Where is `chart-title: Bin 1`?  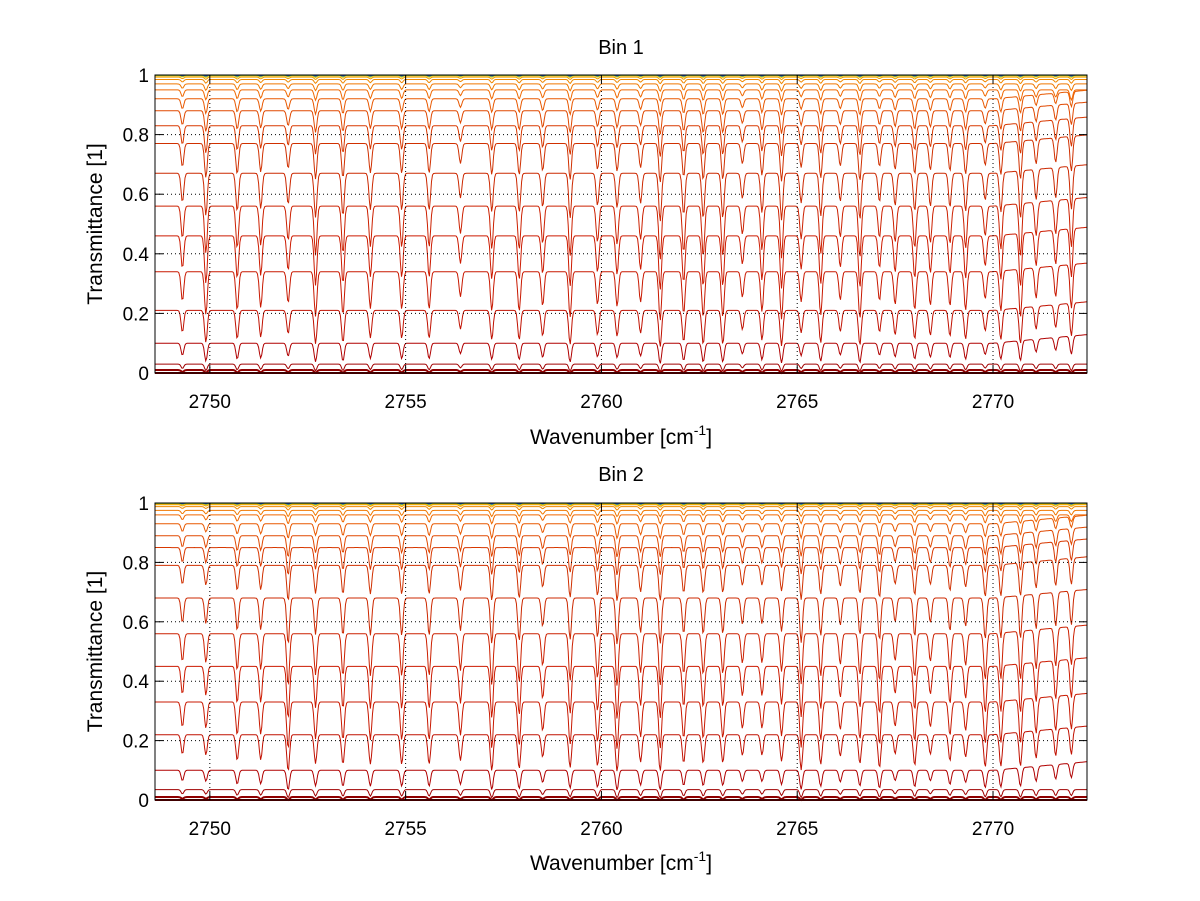 chart-title: Bin 1 is located at coordinates (621, 48).